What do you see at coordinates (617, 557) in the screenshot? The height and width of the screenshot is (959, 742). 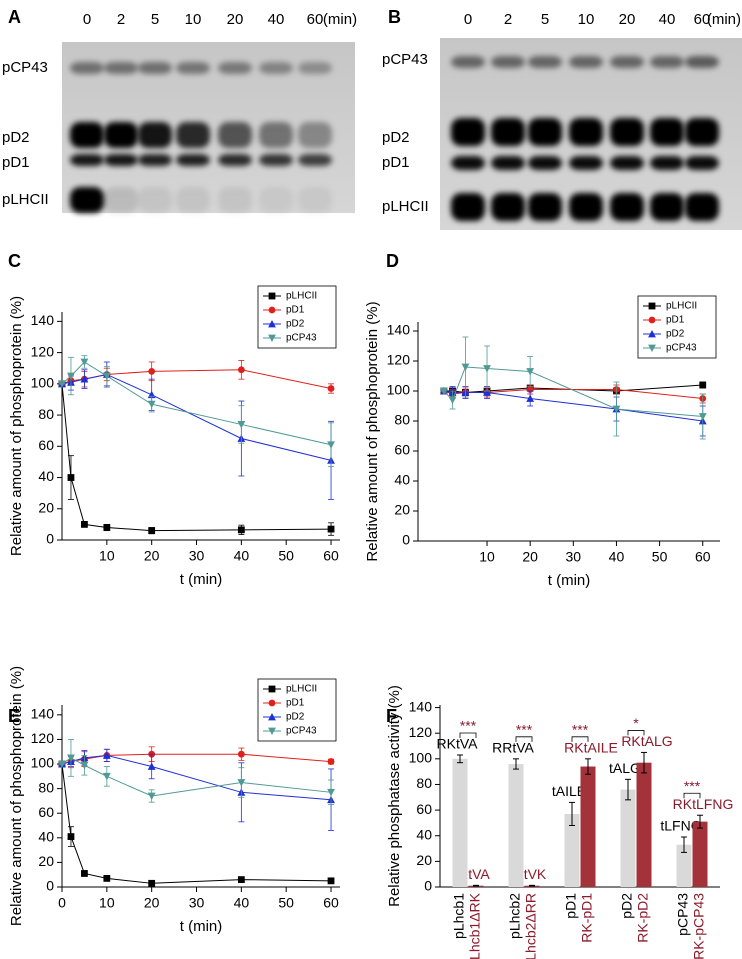 I see `x-tick-label: 40` at bounding box center [617, 557].